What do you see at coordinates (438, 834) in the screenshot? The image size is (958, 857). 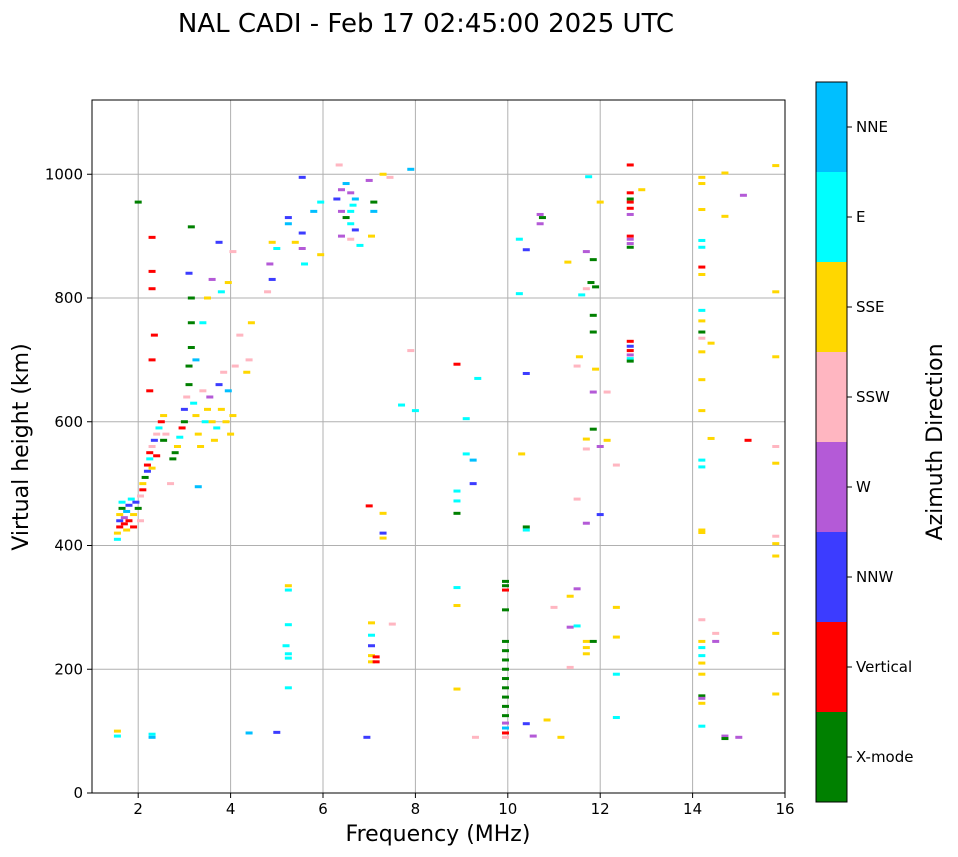 I see `x-axis-label: Frequency (MHz)` at bounding box center [438, 834].